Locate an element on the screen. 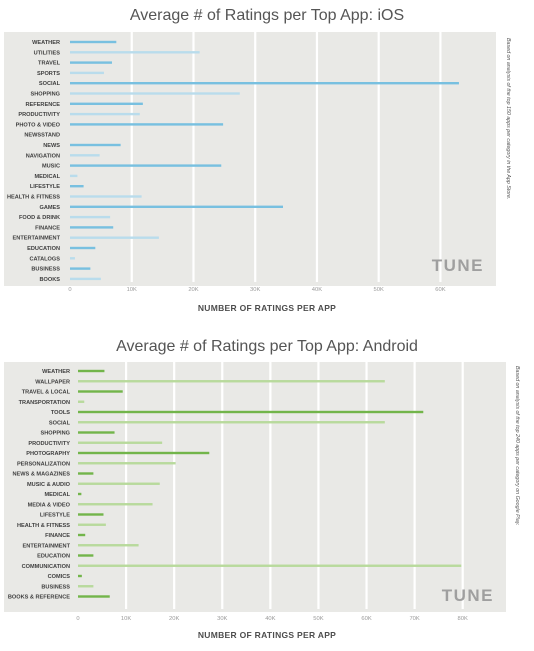 Image resolution: width=534 pixels, height=651 pixels. ios-category-label: CATALOGS is located at coordinates (44, 259).